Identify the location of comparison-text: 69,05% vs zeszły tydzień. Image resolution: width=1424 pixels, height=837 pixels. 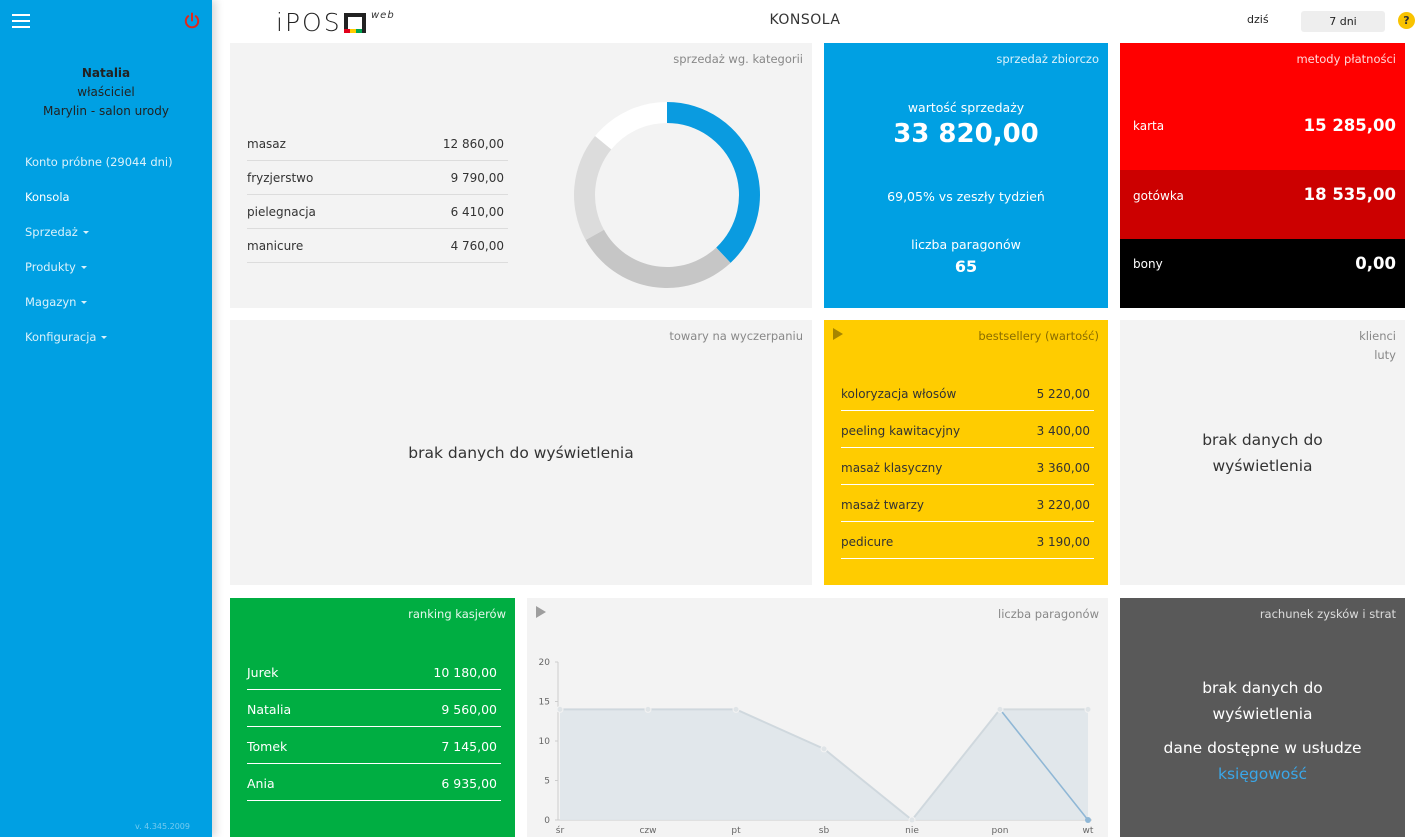
(966, 196).